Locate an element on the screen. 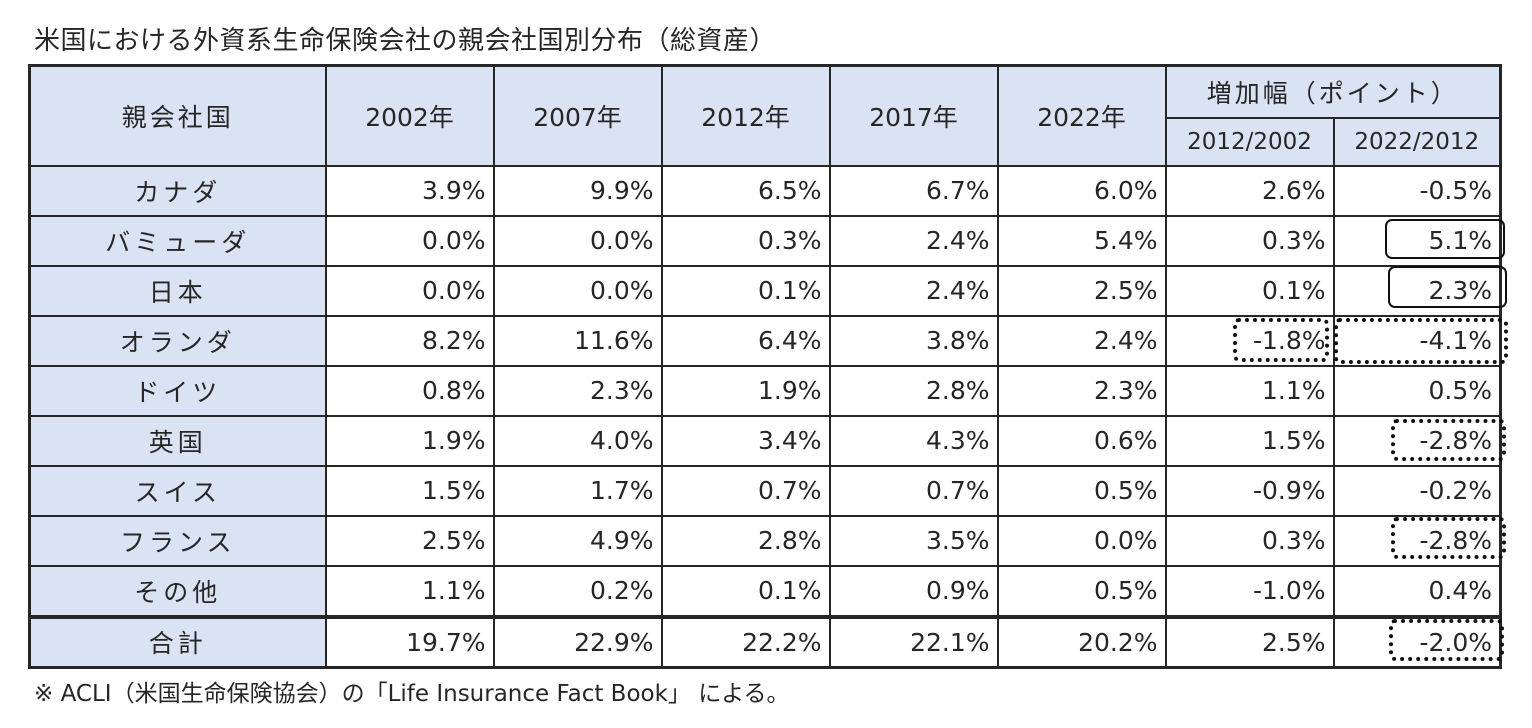 The width and height of the screenshot is (1532, 728). country-cell: フランス is located at coordinates (177, 540).